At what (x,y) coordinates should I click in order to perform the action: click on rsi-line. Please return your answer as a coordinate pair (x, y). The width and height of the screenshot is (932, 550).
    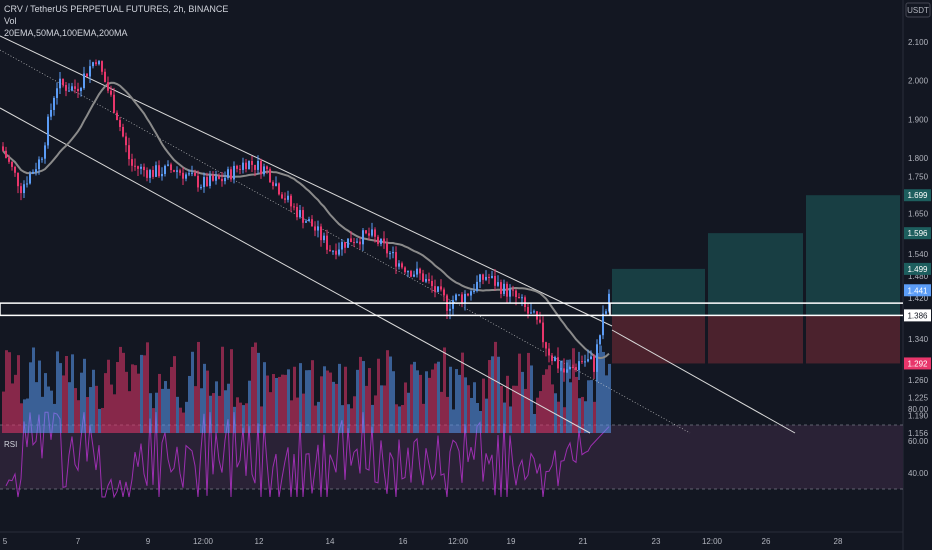
    Looking at the image, I should click on (307, 455).